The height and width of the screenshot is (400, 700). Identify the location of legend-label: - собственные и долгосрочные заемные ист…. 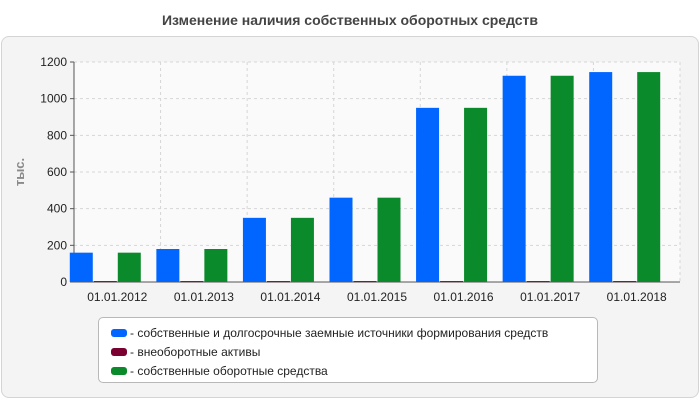
(339, 332).